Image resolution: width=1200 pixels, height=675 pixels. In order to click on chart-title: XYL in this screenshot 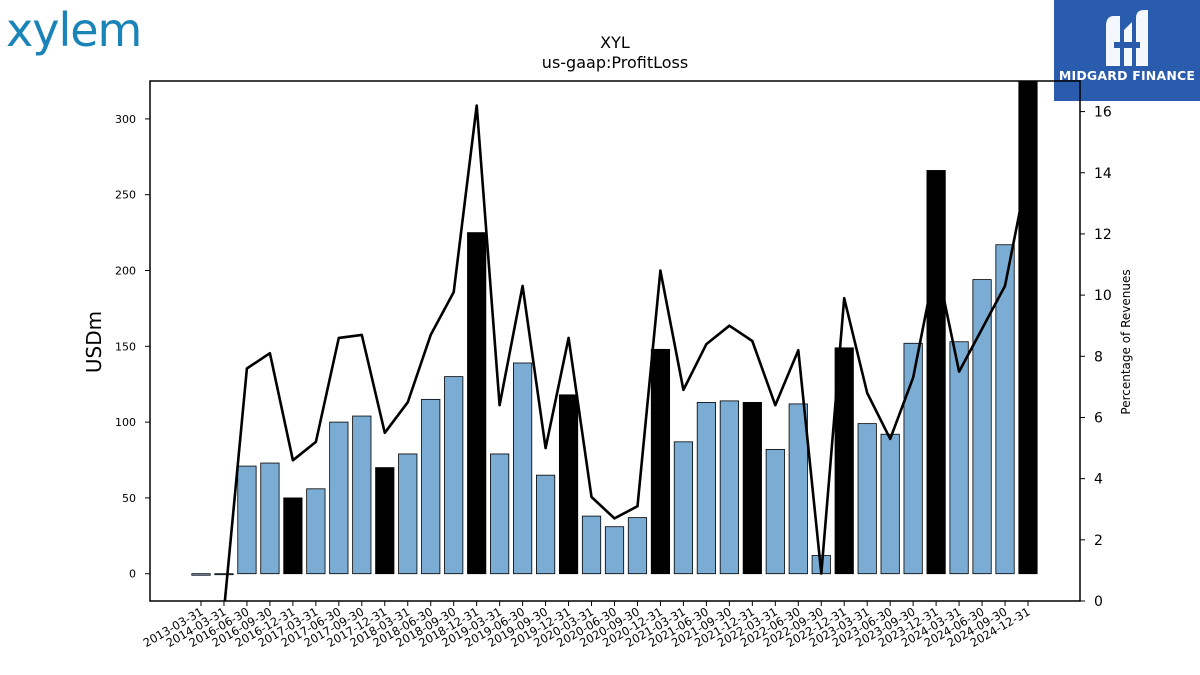, I will do `click(615, 42)`.